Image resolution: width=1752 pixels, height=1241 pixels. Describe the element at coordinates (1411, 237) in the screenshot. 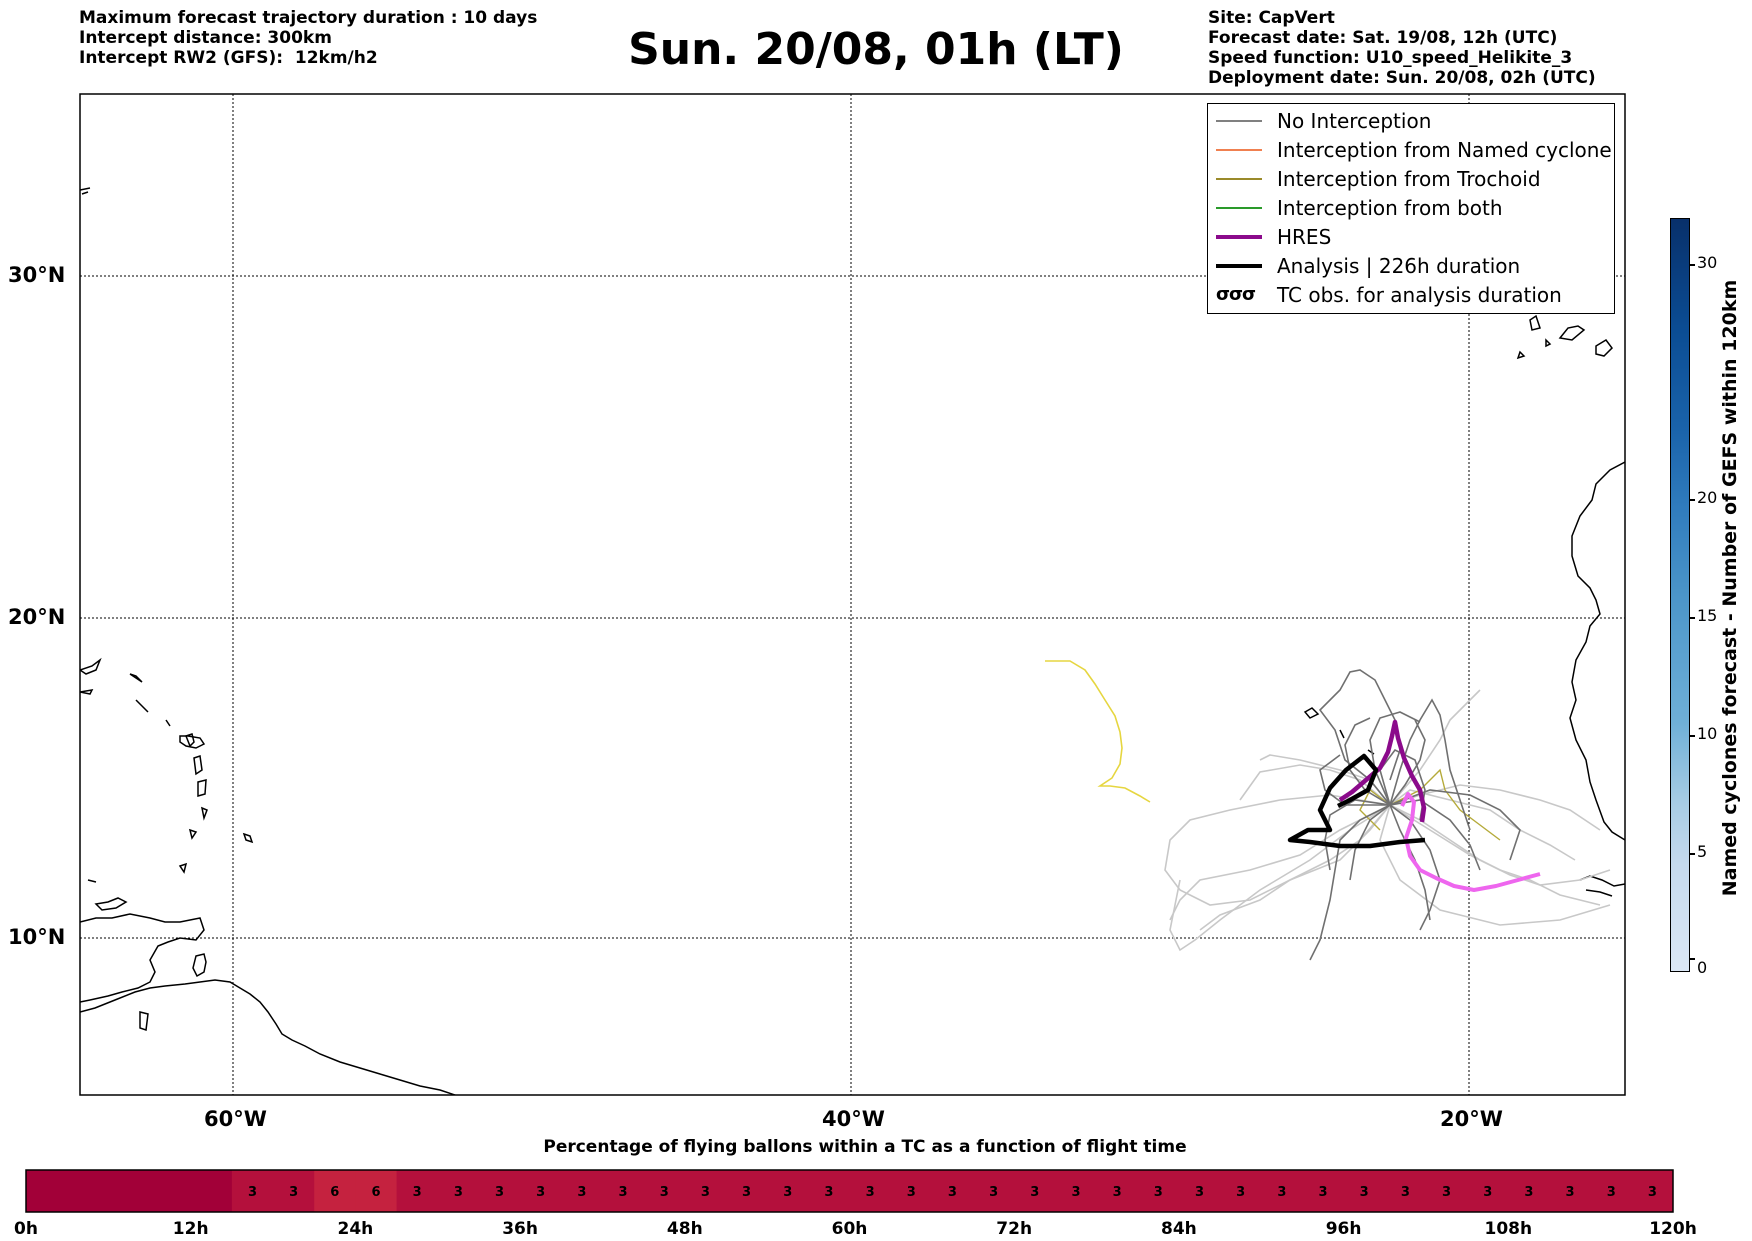

I see `legend-item-hres: HRES` at that location.